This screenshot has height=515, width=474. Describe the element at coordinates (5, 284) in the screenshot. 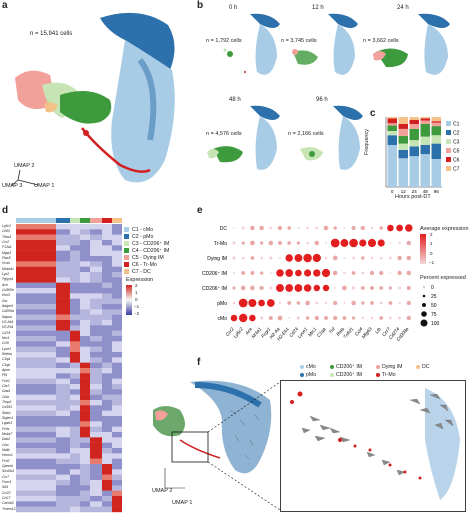

I see `gene-label: Ace` at that location.